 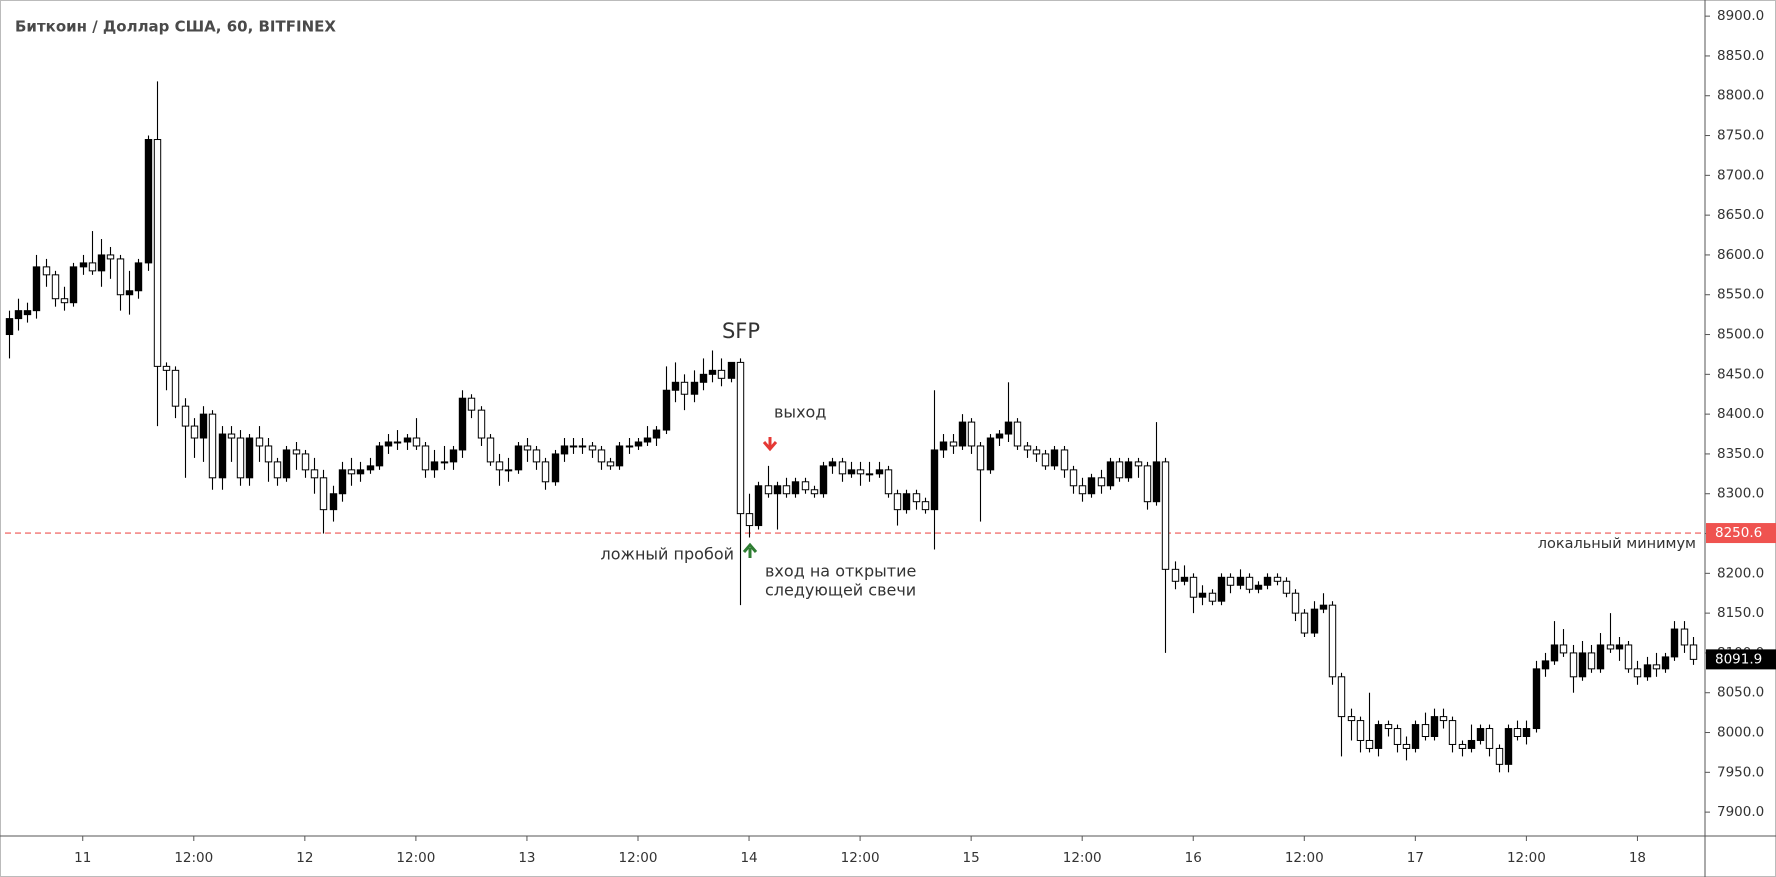 What do you see at coordinates (971, 858) in the screenshot?
I see `x-tick-label: 15` at bounding box center [971, 858].